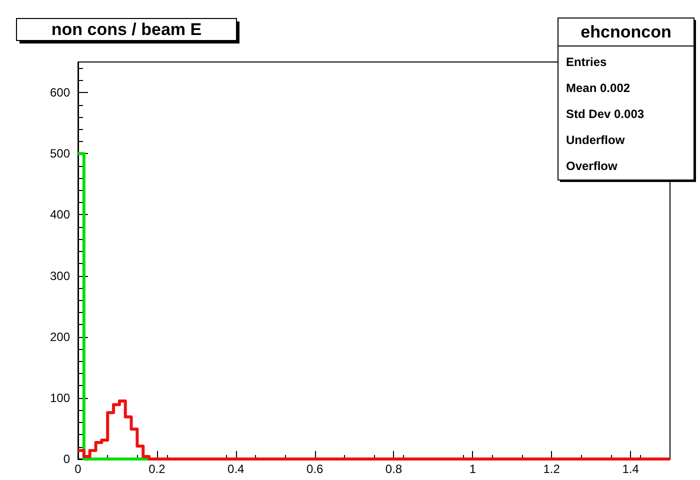 This screenshot has width=700, height=480. What do you see at coordinates (592, 166) in the screenshot?
I see `annotation: Overflow` at bounding box center [592, 166].